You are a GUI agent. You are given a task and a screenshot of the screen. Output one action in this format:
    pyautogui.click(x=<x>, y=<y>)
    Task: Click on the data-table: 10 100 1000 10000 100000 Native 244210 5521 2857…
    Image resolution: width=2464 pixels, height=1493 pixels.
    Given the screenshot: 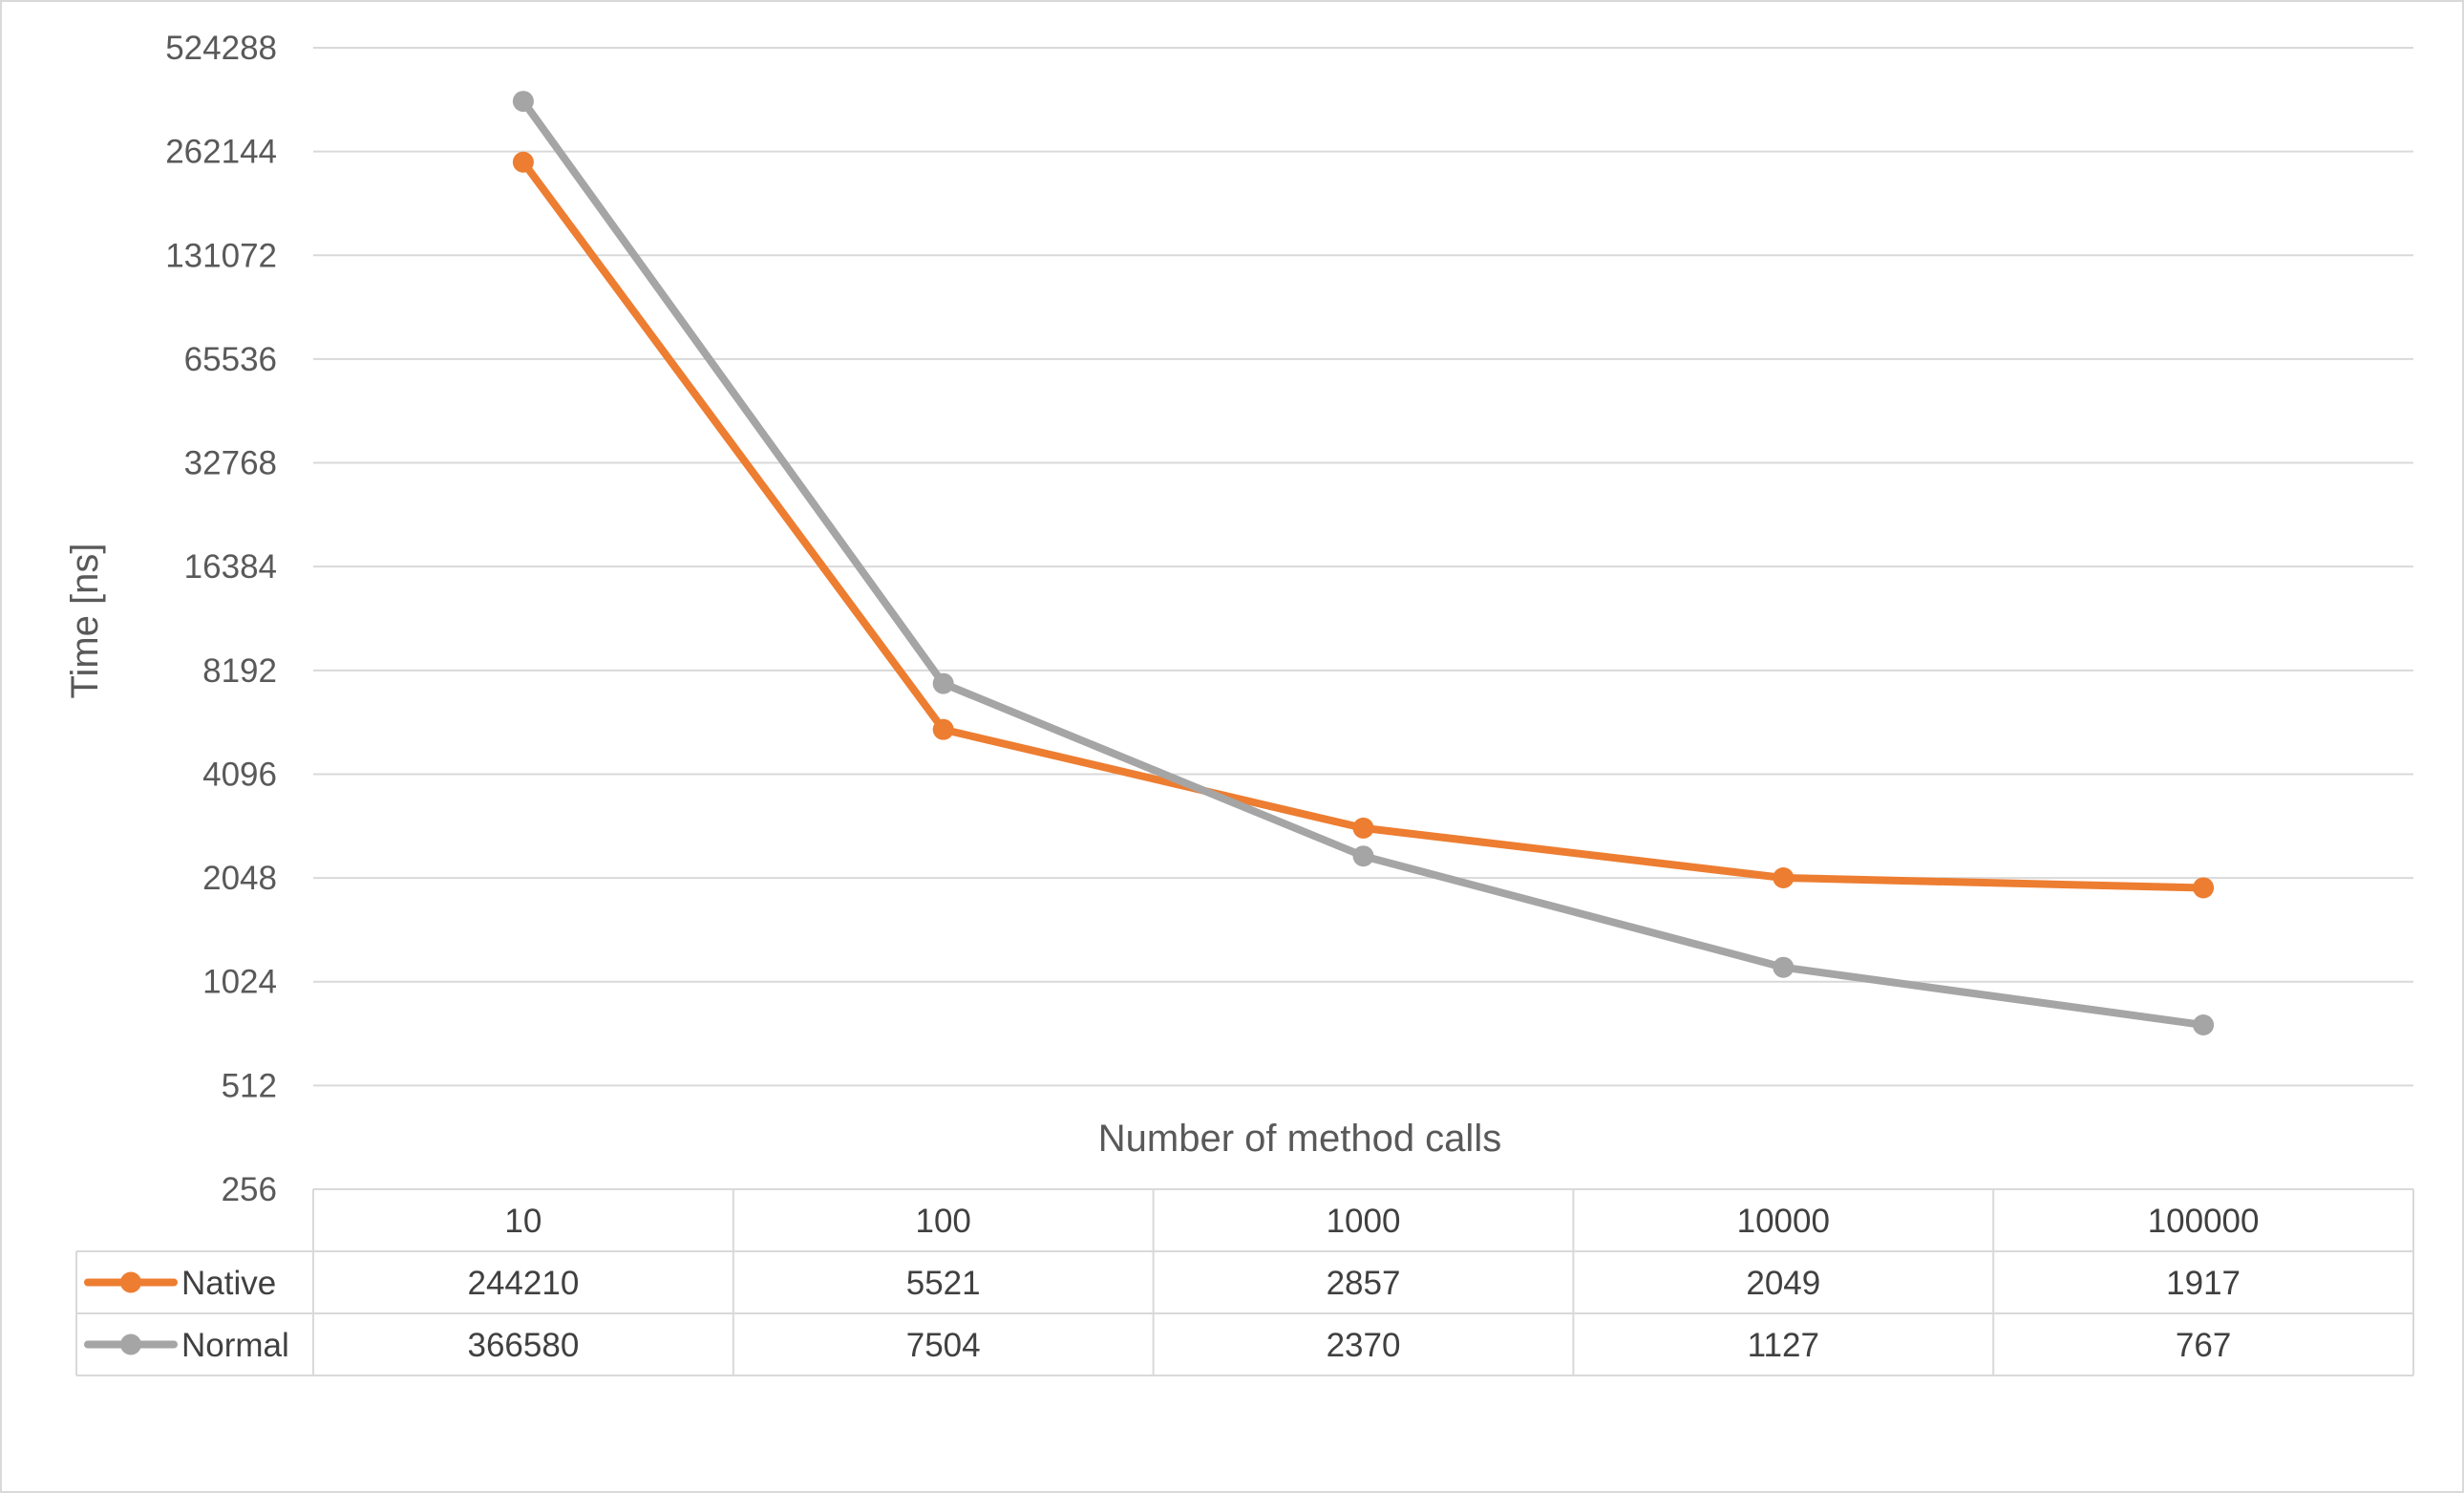 What is the action you would take?
    pyautogui.click(x=1244, y=1282)
    